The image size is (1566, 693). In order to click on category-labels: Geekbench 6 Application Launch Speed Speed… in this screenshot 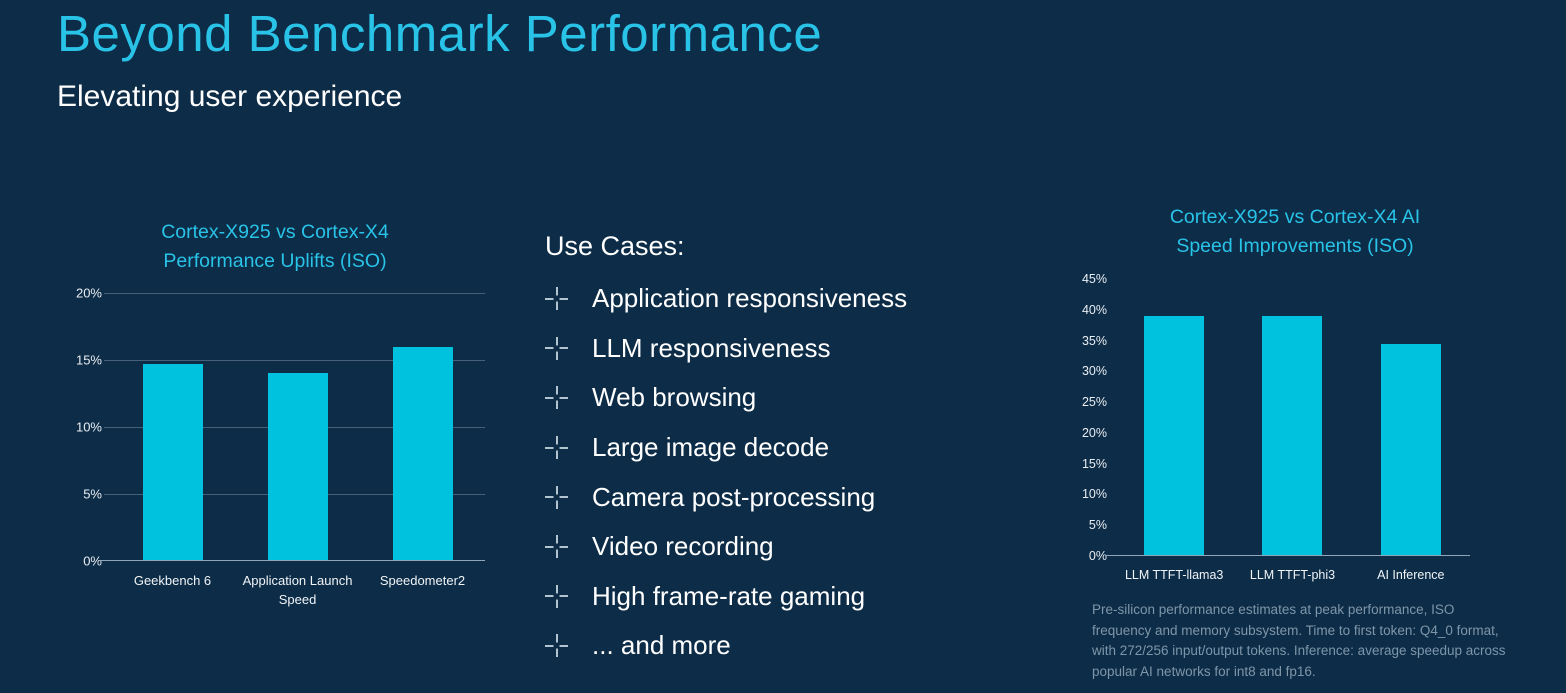, I will do `click(297, 591)`.